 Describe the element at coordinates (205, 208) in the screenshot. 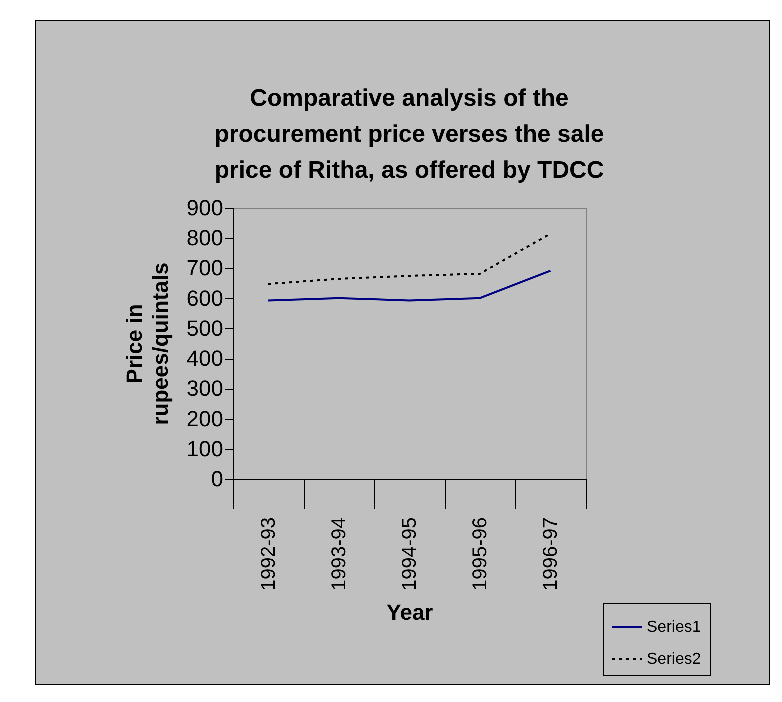

I see `y-tick-label: 900` at that location.